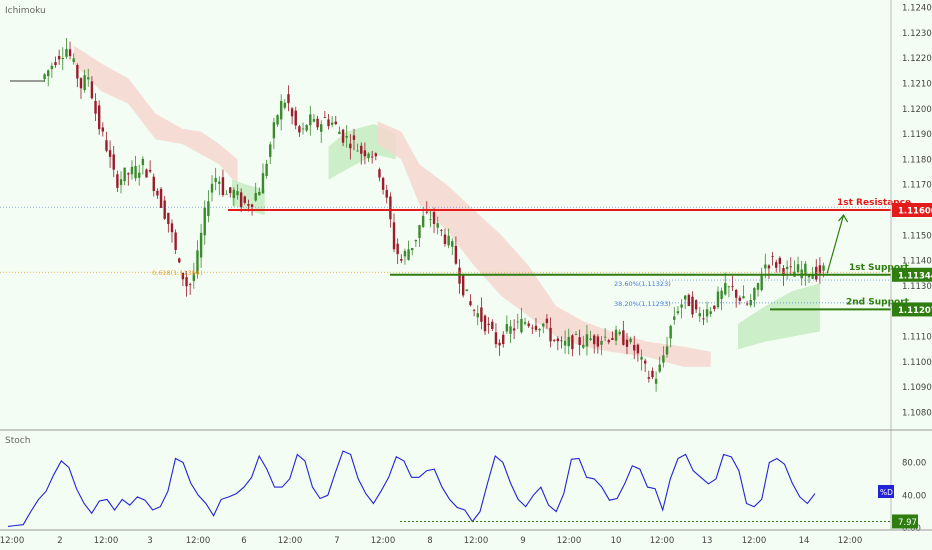 This screenshot has height=550, width=932. I want to click on support-2-price-badge, so click(912, 309).